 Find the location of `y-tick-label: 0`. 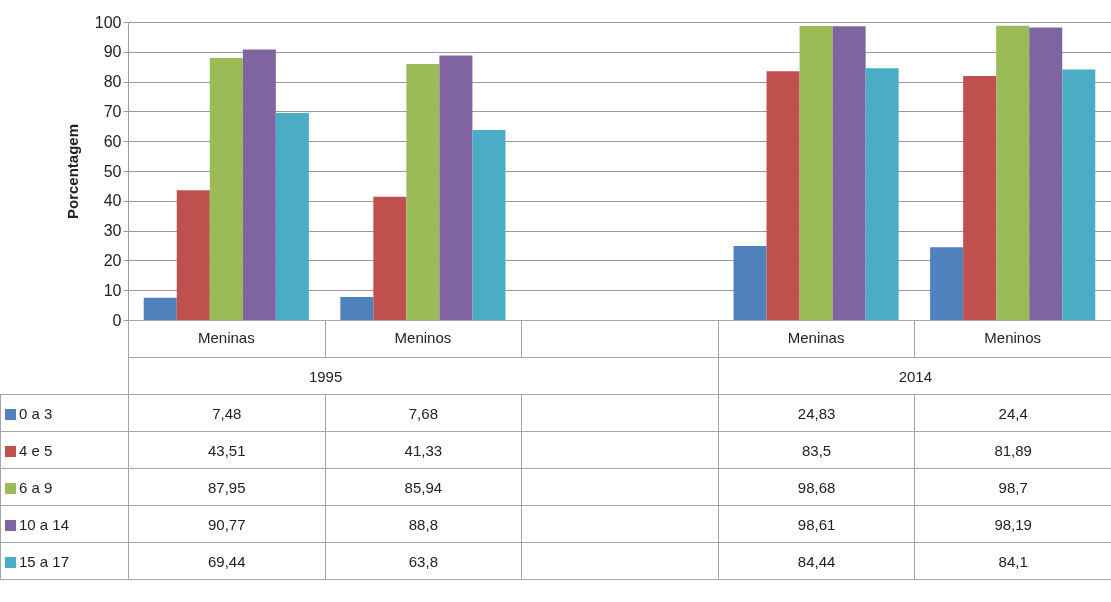

y-tick-label: 0 is located at coordinates (117, 320).